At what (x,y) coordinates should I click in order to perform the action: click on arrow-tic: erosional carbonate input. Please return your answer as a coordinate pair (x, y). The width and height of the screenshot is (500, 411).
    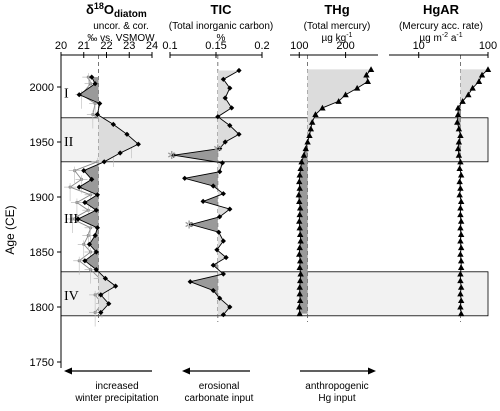
    Looking at the image, I should click on (218, 385).